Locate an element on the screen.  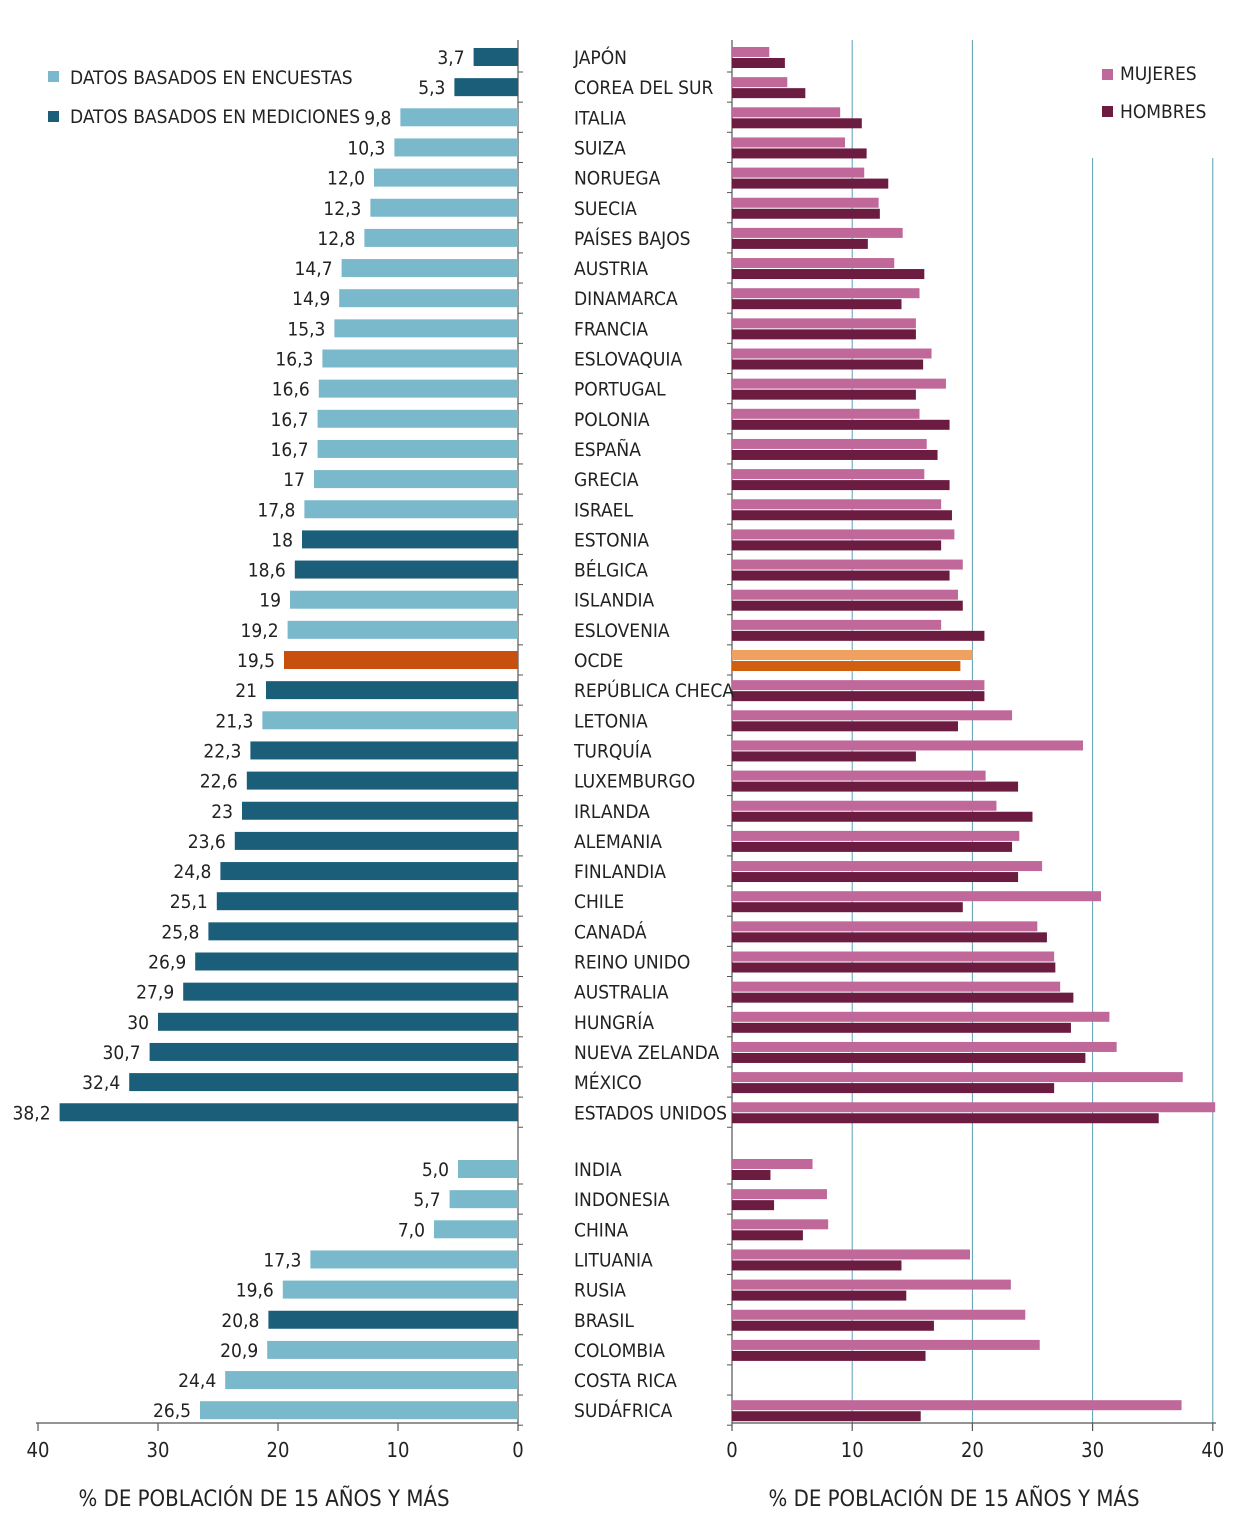
left-value-label: 9,8 is located at coordinates (377, 118).